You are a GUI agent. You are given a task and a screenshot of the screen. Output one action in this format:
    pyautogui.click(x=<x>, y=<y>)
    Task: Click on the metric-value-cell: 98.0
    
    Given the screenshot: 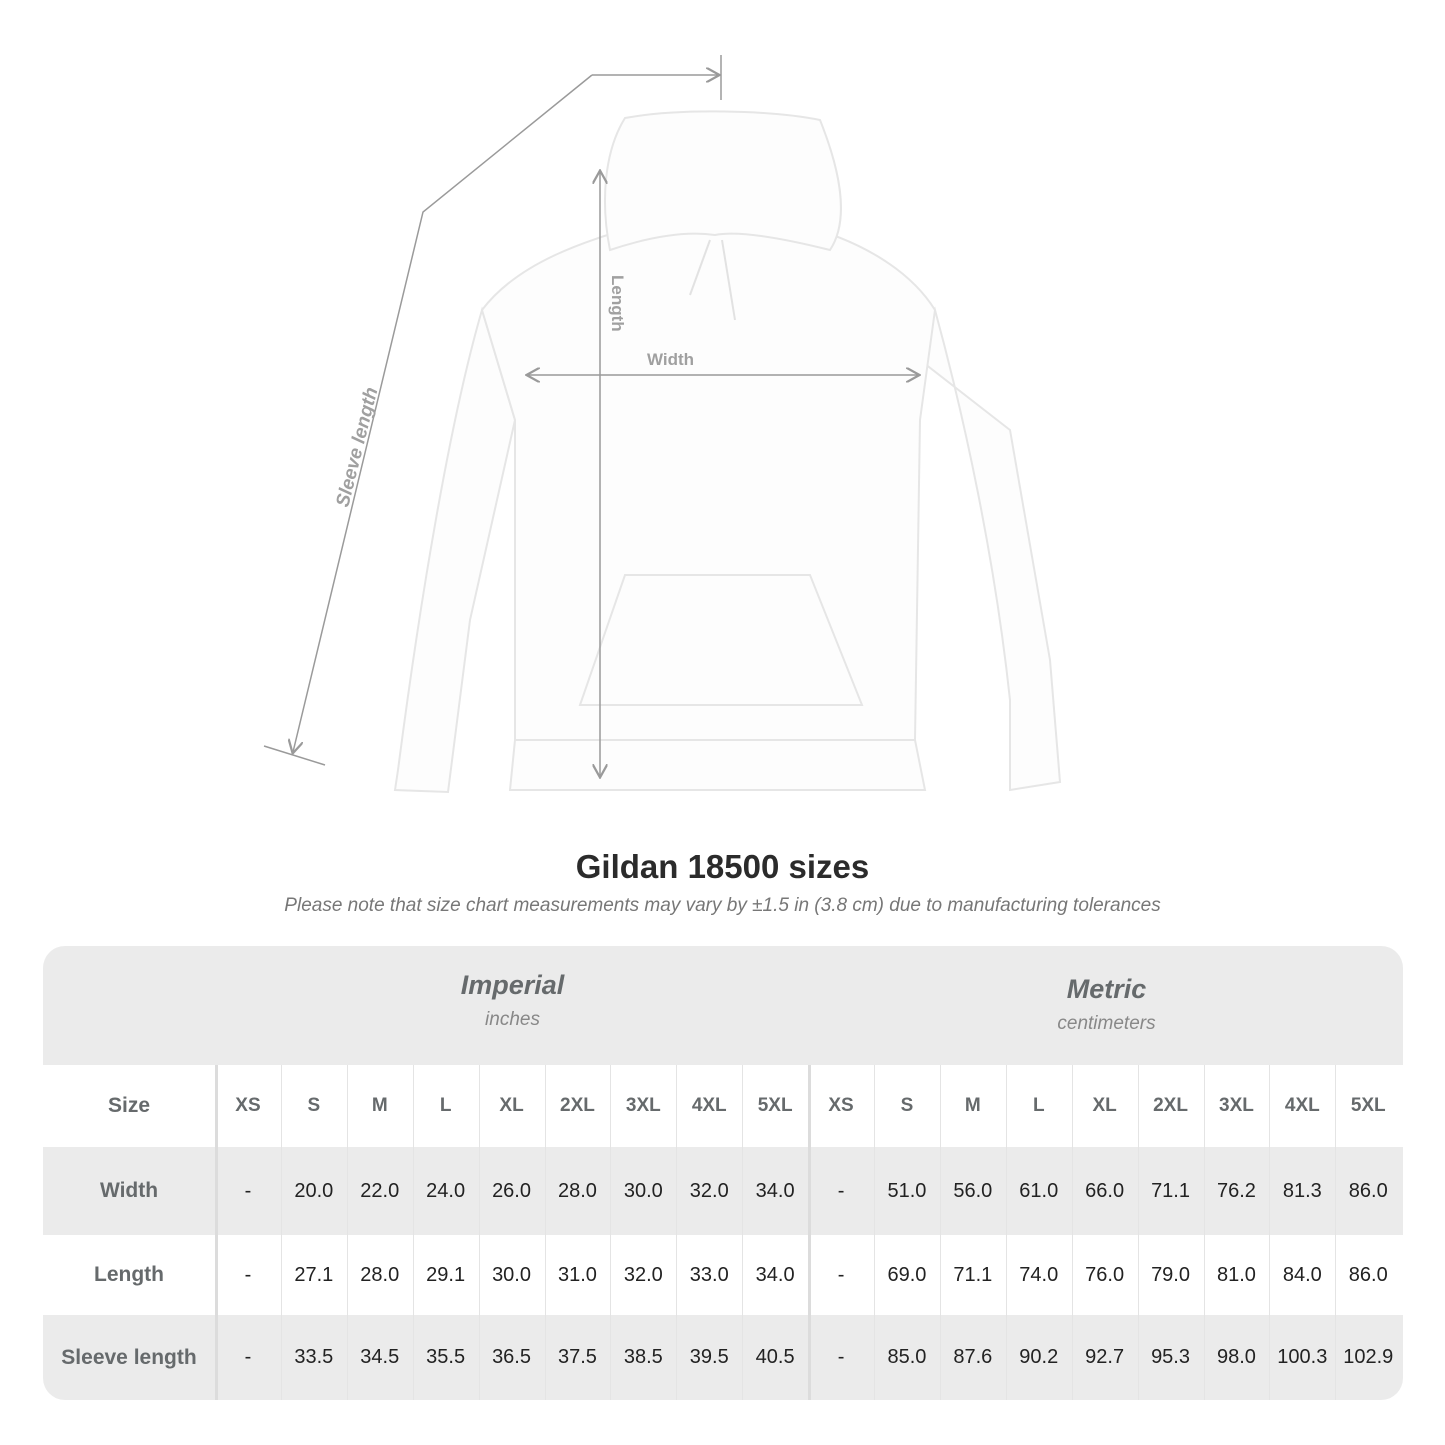 What is the action you would take?
    pyautogui.click(x=1236, y=1357)
    